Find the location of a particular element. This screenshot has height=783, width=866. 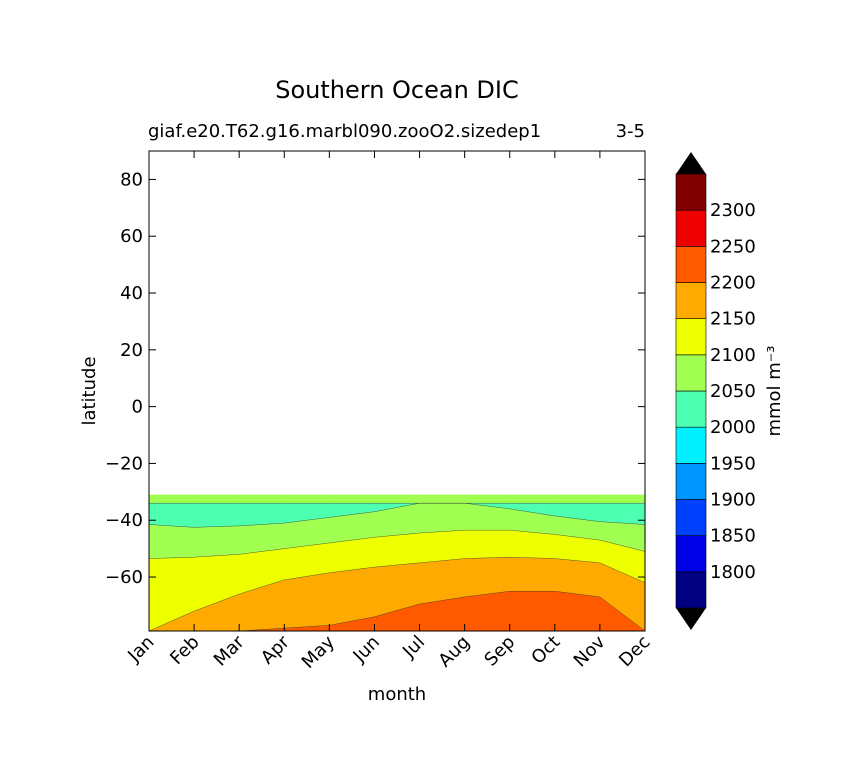

depth-range-label: 3-5 is located at coordinates (630, 131).